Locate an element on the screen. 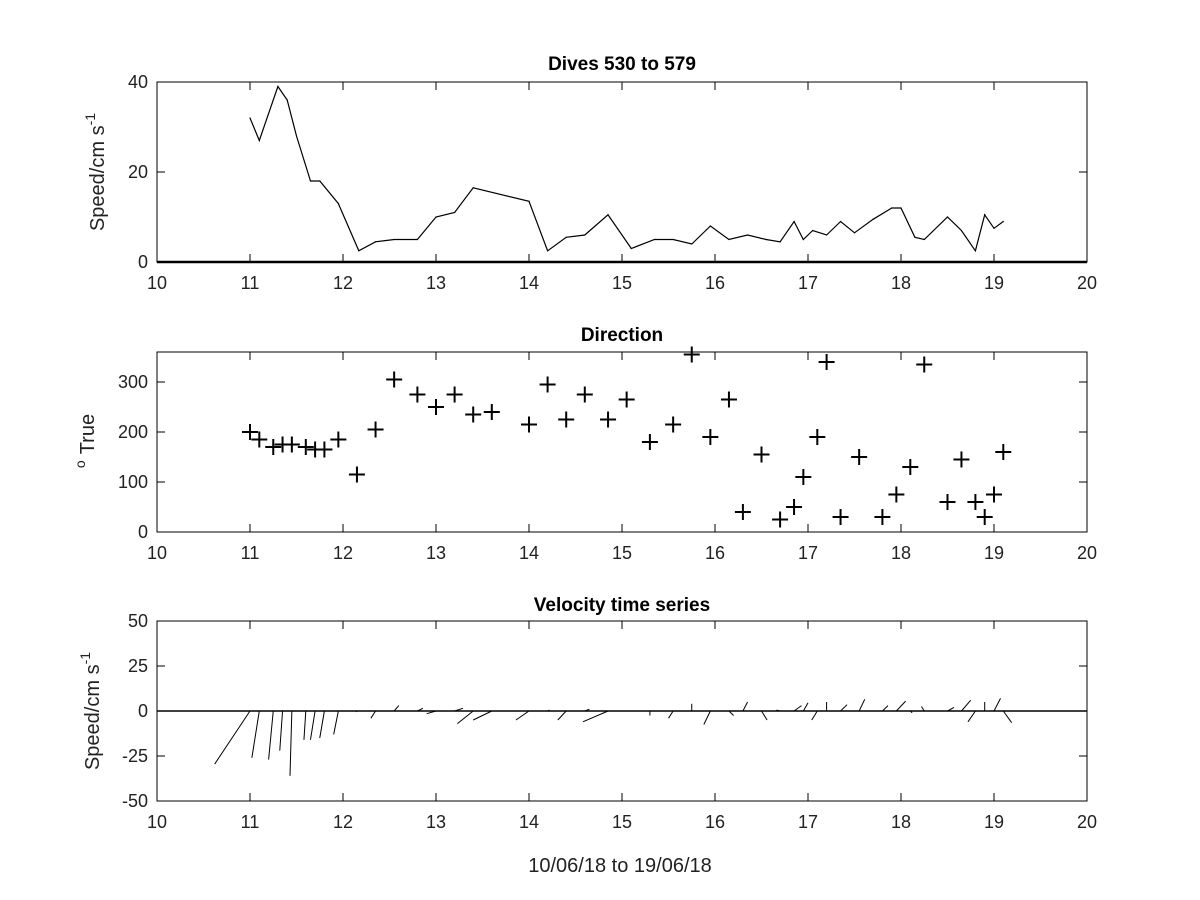 This screenshot has height=900, width=1200. velocity-y-tick-label: 25 is located at coordinates (138, 666).